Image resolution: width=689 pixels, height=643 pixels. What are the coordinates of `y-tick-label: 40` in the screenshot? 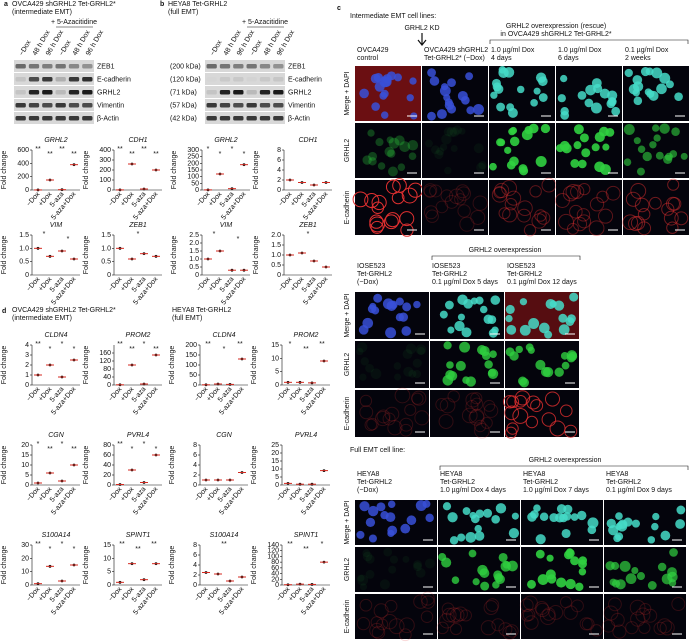 It's located at (275, 574).